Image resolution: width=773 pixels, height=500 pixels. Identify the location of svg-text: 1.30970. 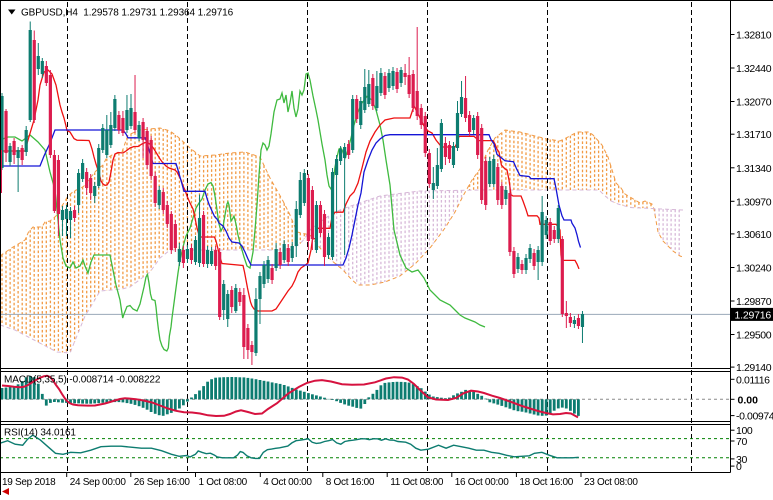
(754, 202).